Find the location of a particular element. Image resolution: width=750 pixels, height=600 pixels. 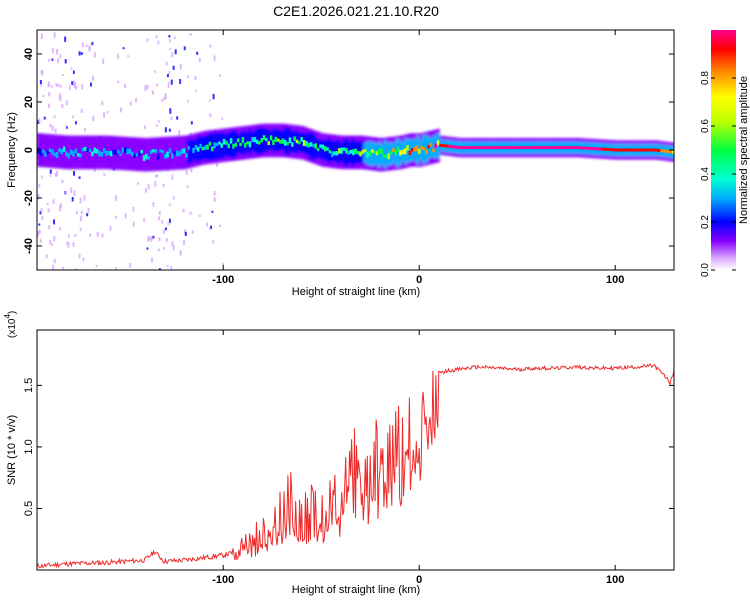

spectrogram-xtick-label: -100 is located at coordinates (223, 280).